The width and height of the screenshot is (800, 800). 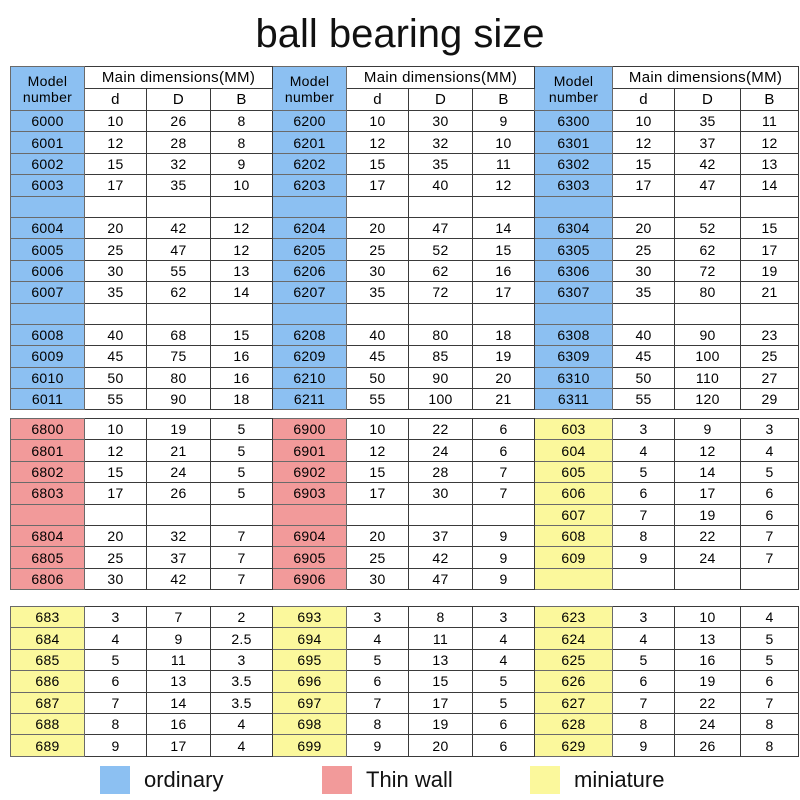 What do you see at coordinates (309, 450) in the screenshot?
I see `model-number-cell: 6901` at bounding box center [309, 450].